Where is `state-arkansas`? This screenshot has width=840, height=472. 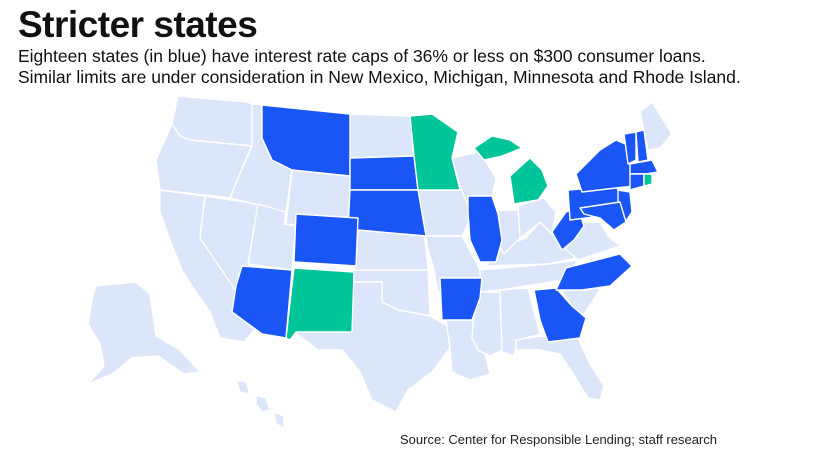
state-arkansas is located at coordinates (461, 299).